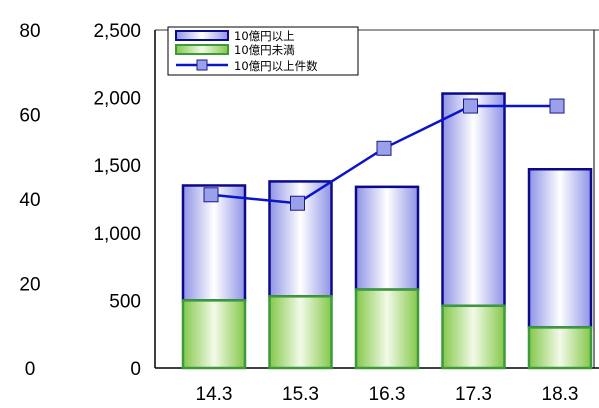  Describe the element at coordinates (29, 285) in the screenshot. I see `outer-tick-label: 20` at that location.